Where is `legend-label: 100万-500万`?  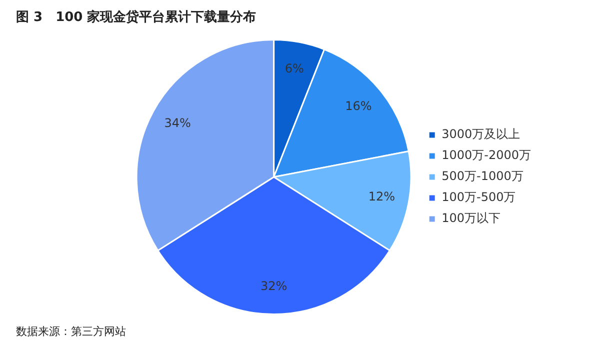 legend-label: 100万-500万 is located at coordinates (479, 197).